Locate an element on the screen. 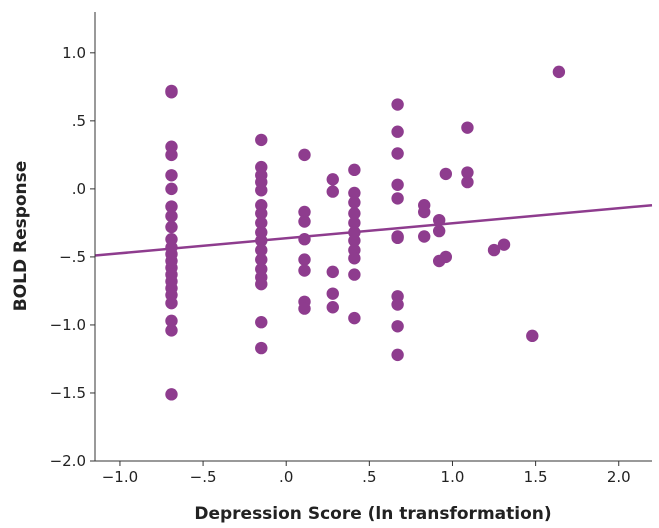  x-tick-label: 2.0 is located at coordinates (619, 477).